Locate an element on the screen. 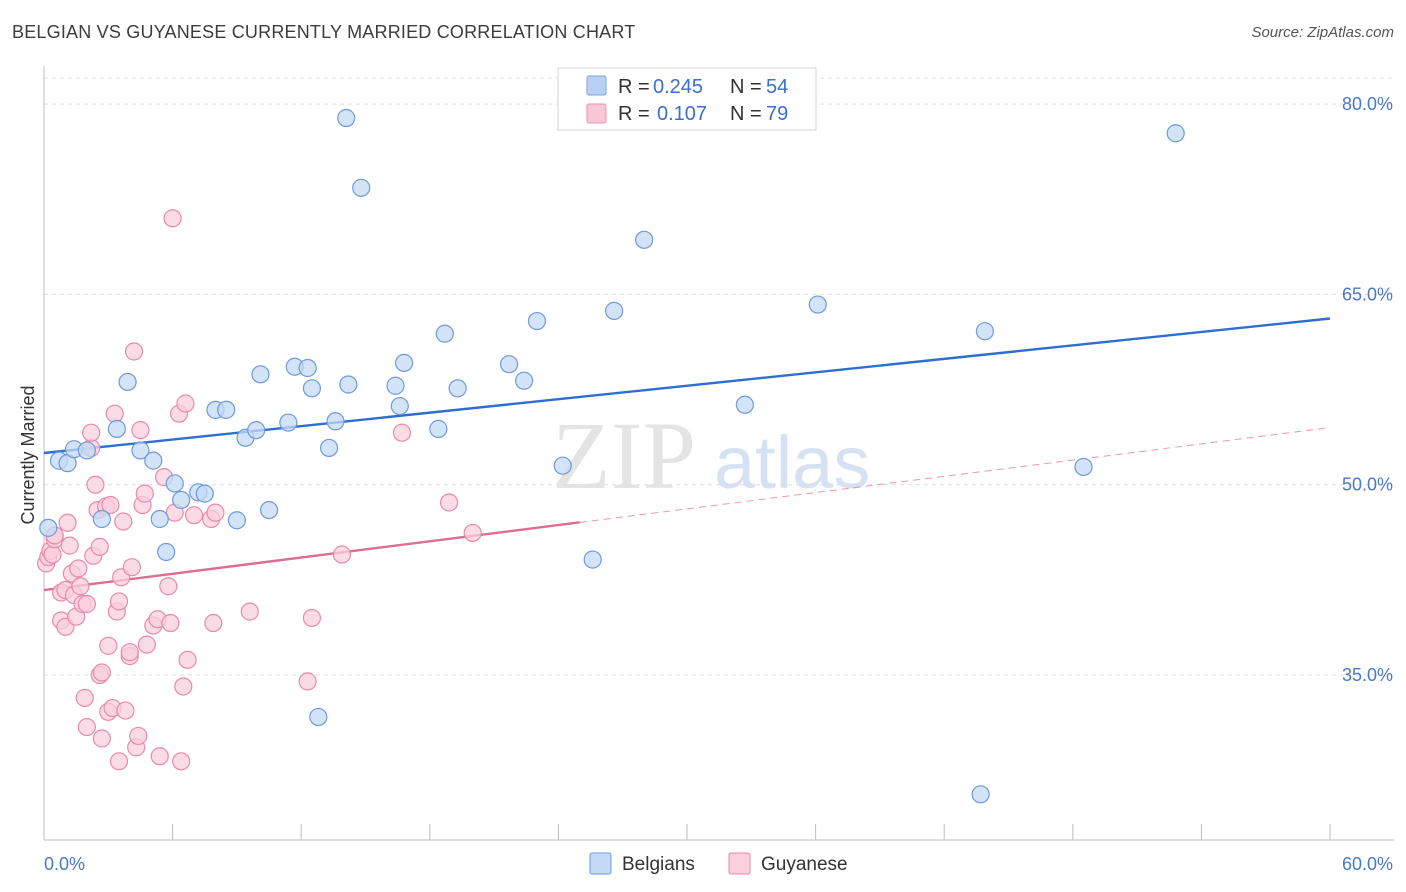  legend-swatch-guyanese is located at coordinates (596, 113).